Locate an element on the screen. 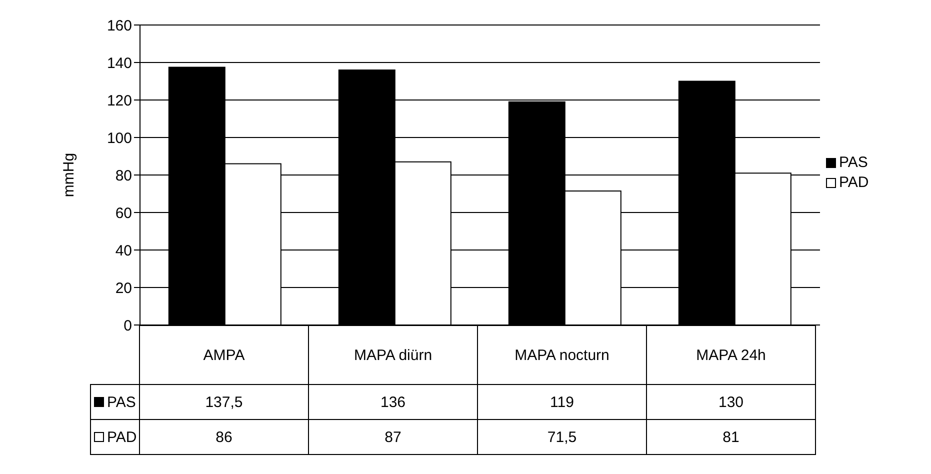 The image size is (931, 474). y-tick-label: 160 is located at coordinates (119, 25).